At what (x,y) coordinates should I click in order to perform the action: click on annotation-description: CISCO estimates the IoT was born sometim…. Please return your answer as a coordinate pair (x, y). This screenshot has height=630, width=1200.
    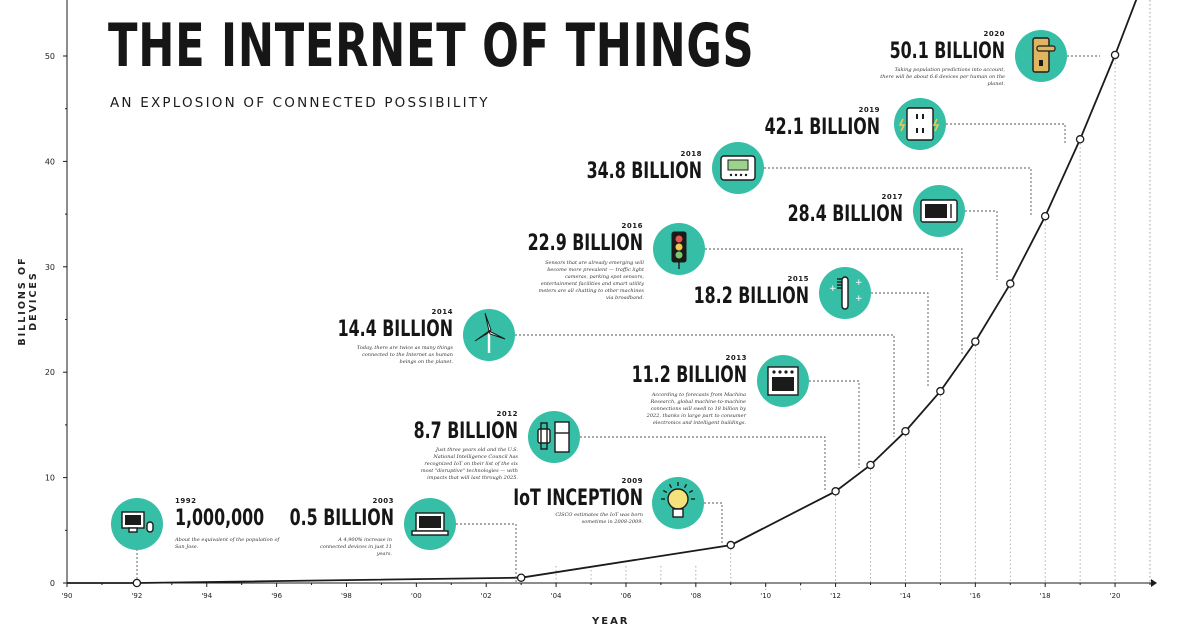
    Looking at the image, I should click on (599, 518).